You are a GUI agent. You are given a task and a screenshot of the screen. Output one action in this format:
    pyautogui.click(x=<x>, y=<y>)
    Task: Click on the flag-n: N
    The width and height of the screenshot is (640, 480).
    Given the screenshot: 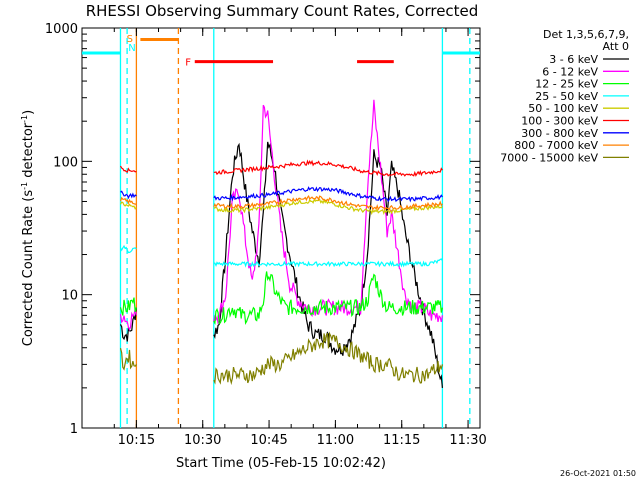 What is the action you would take?
    pyautogui.click(x=131, y=48)
    